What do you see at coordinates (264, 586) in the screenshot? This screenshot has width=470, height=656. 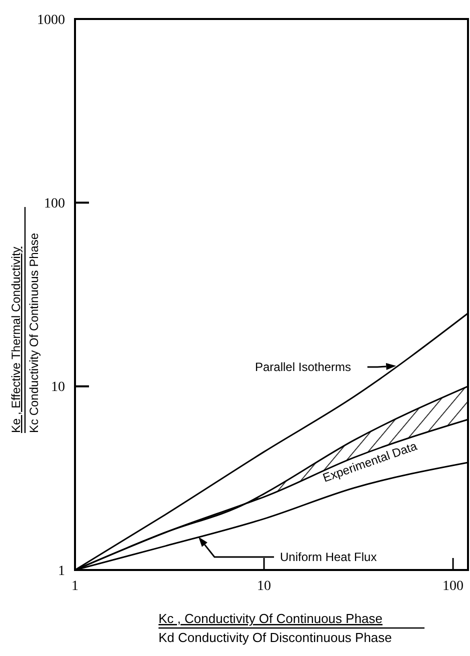 I see `x-tick-label: 10` at bounding box center [264, 586].